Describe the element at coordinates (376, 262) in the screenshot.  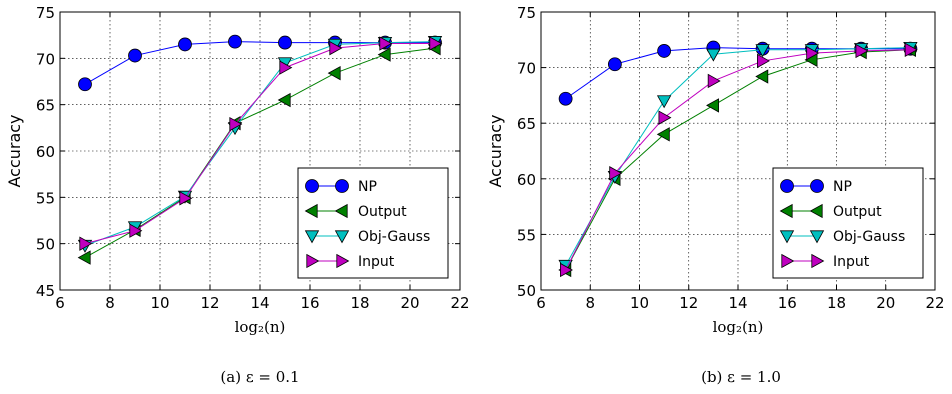
I see `legend-label: Input` at that location.